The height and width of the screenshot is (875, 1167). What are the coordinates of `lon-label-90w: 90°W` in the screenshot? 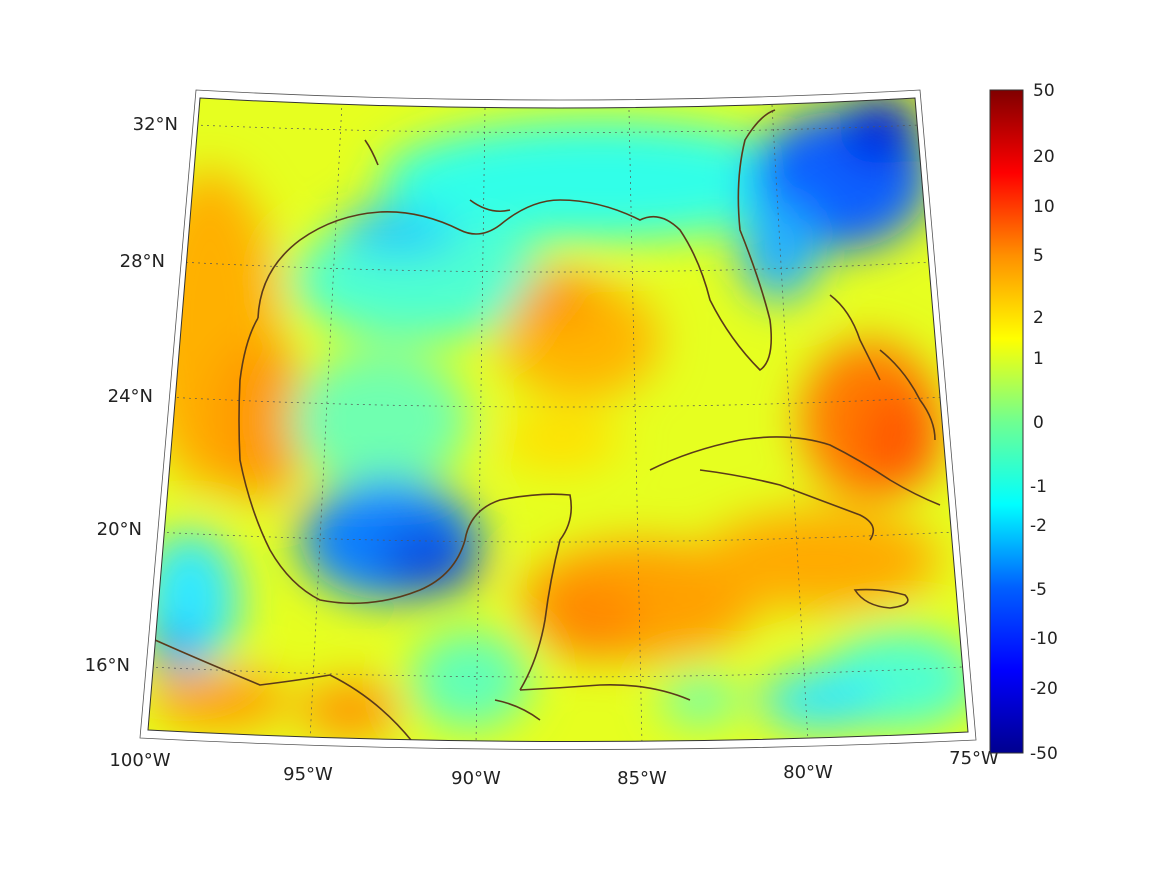 It's located at (476, 778).